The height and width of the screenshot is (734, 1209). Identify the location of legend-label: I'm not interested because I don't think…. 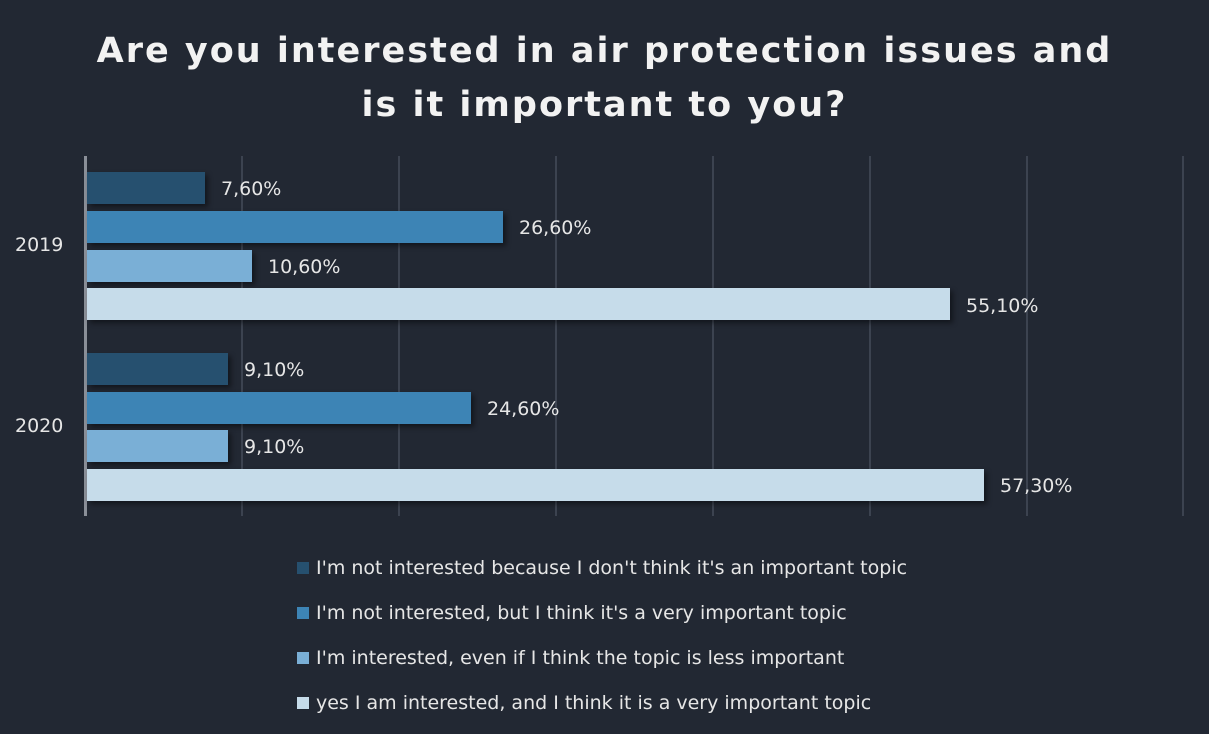
(612, 568).